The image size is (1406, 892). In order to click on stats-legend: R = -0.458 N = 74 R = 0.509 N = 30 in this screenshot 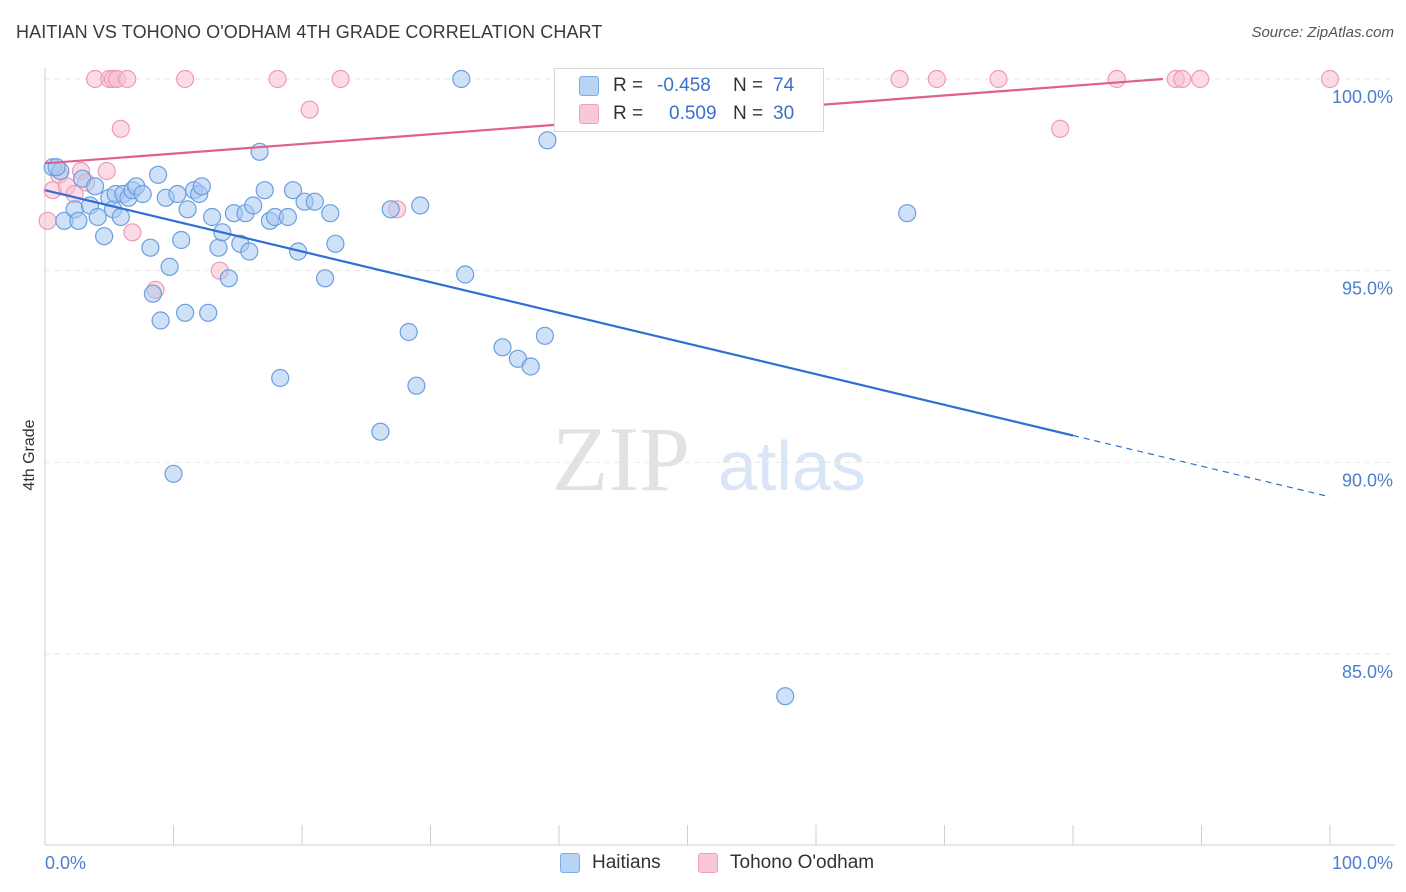, I will do `click(689, 100)`.